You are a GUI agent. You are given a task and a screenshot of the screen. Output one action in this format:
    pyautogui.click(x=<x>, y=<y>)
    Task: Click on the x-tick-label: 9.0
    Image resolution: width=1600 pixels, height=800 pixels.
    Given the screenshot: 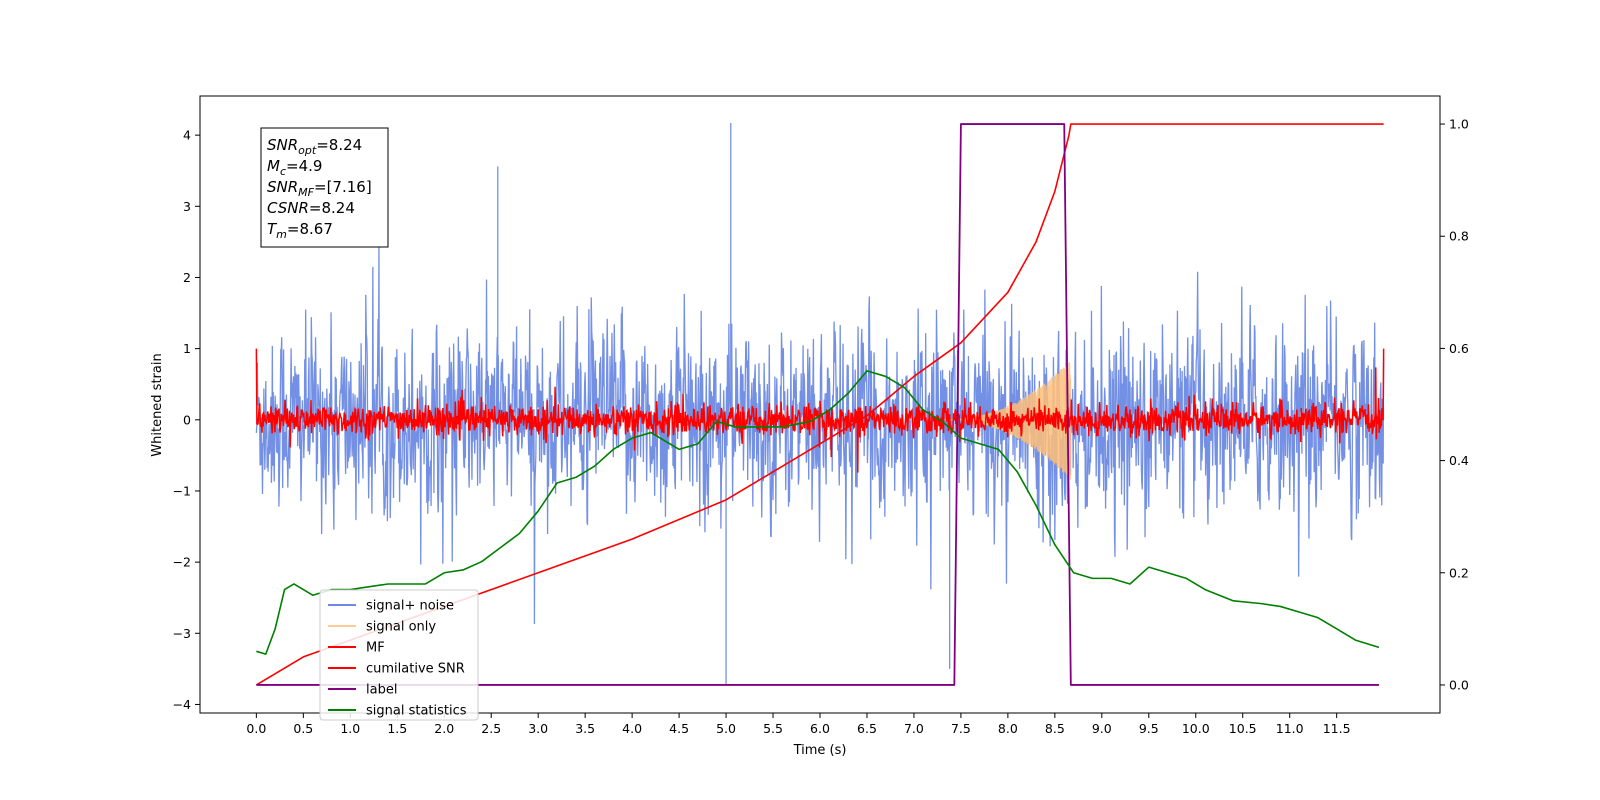 What is the action you would take?
    pyautogui.click(x=1102, y=728)
    